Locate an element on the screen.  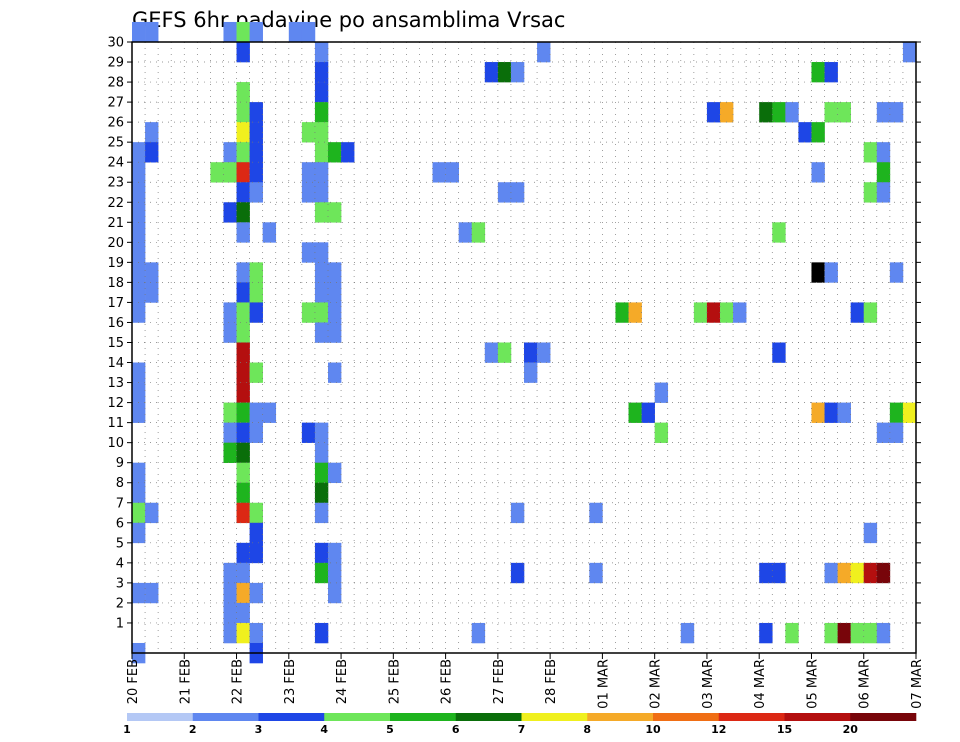
x-tick-label: 05 MAR is located at coordinates (812, 684).